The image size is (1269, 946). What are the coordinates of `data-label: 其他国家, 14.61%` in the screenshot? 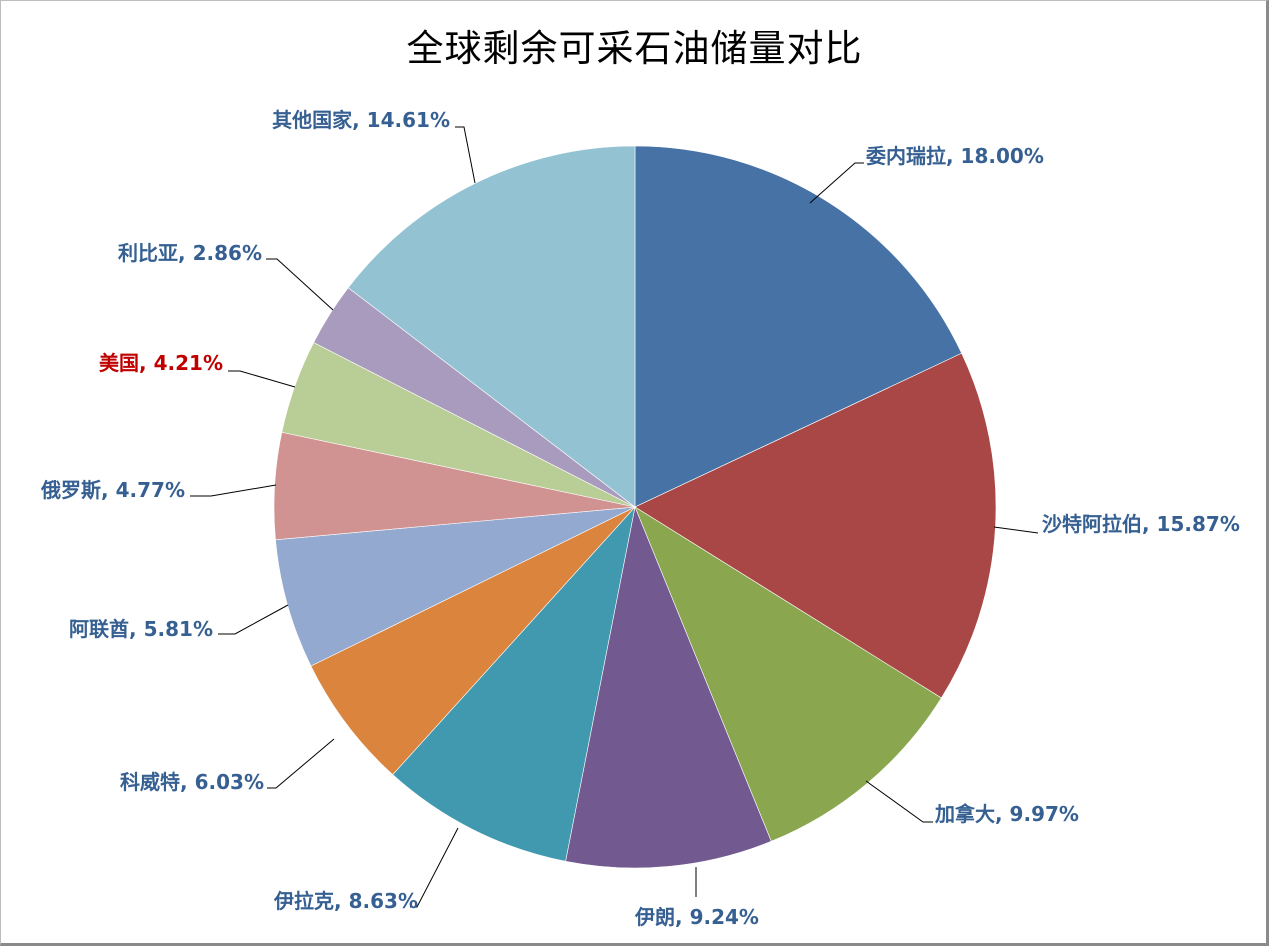 It's located at (361, 120).